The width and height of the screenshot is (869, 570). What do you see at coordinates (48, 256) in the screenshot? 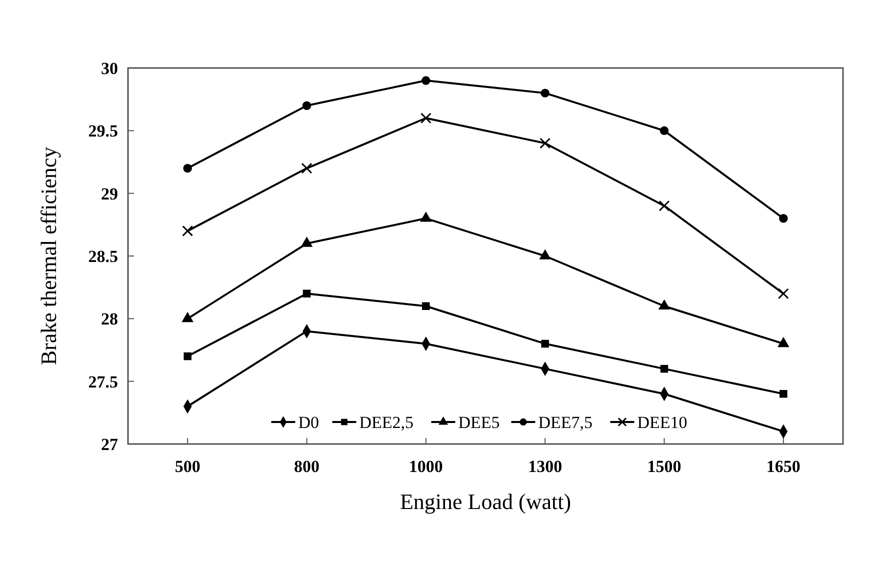
I see `y-axis-title: Brake thermal efficiency` at bounding box center [48, 256].